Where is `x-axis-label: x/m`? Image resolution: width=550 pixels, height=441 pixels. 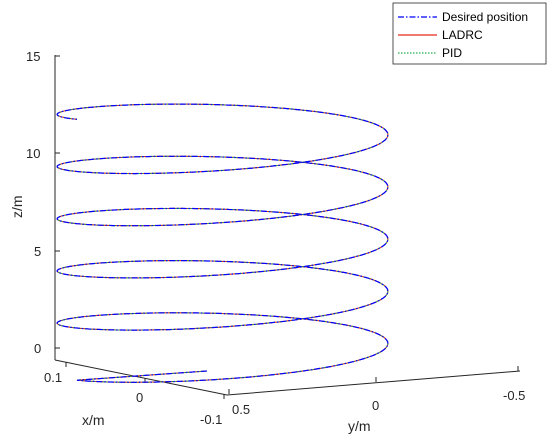 x-axis-label: x/m is located at coordinates (93, 420).